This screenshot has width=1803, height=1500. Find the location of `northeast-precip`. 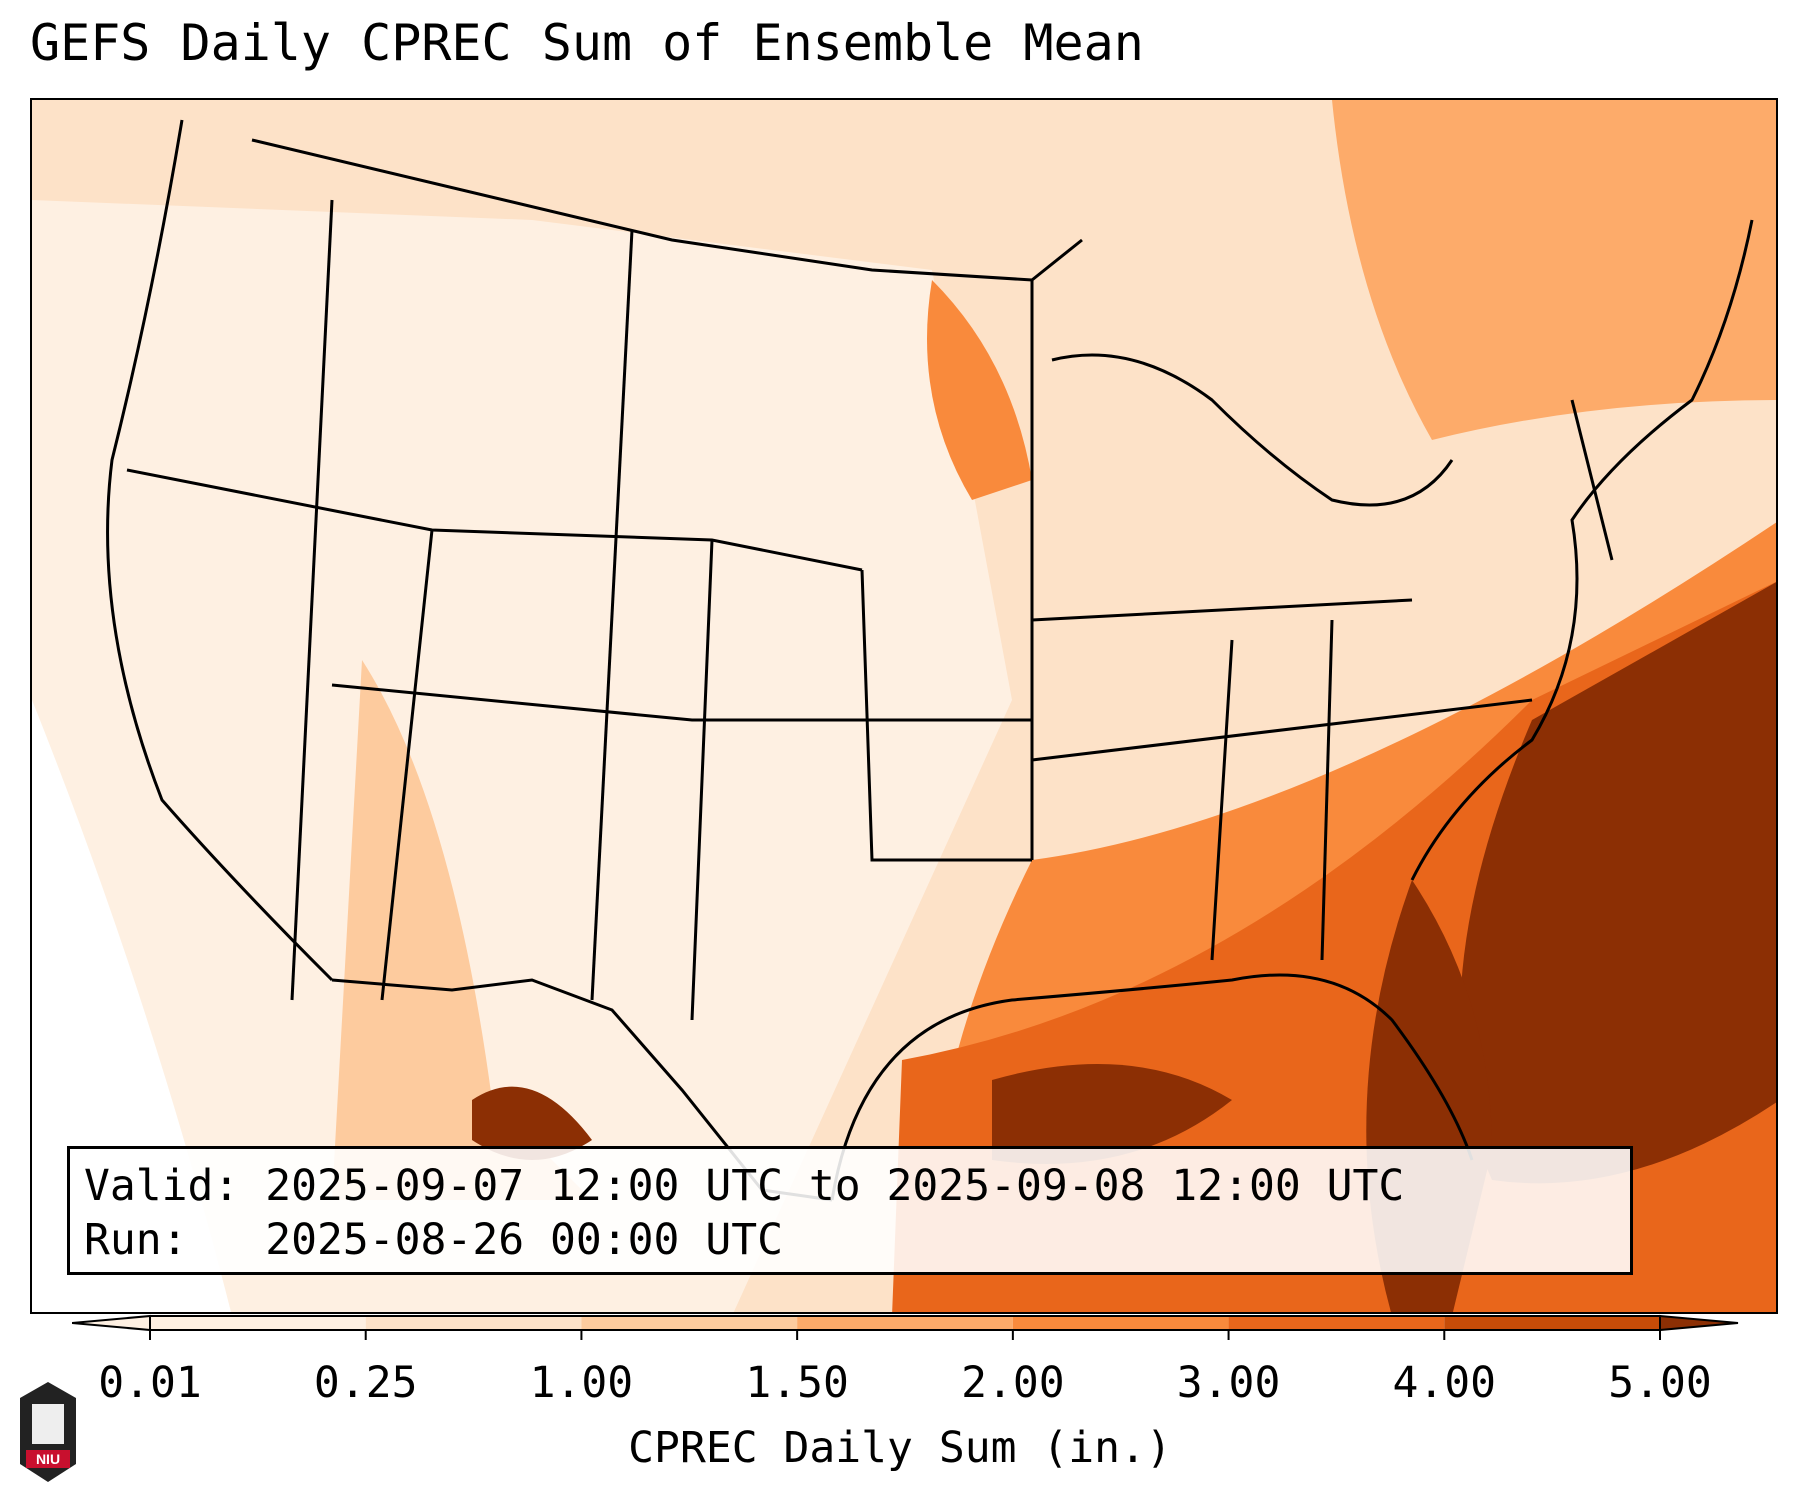

northeast-precip is located at coordinates (1554, 270).